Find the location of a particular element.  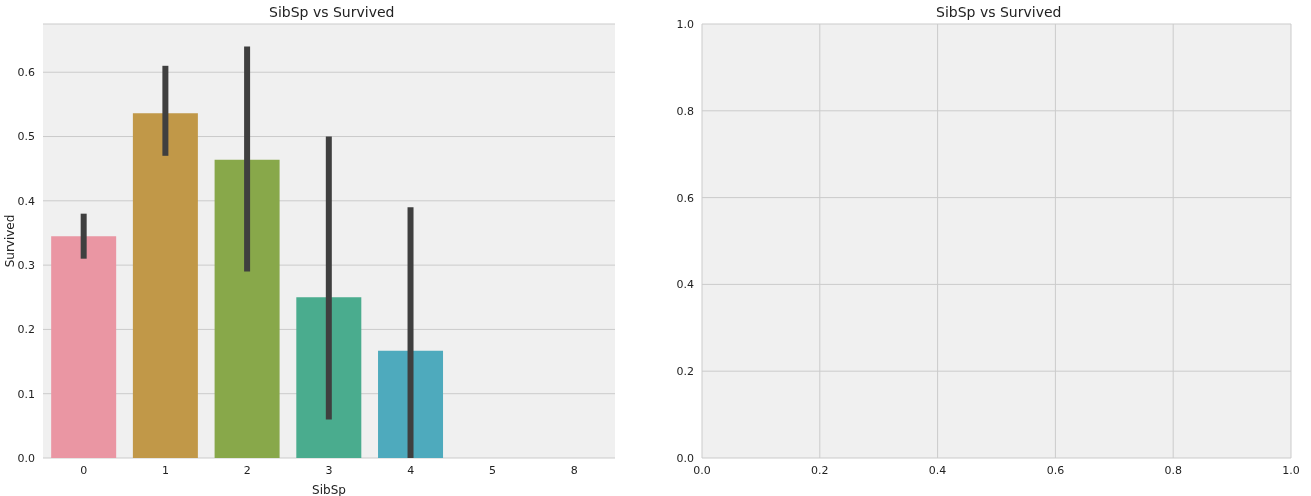

y-tick-label: 0.8 is located at coordinates (685, 111).